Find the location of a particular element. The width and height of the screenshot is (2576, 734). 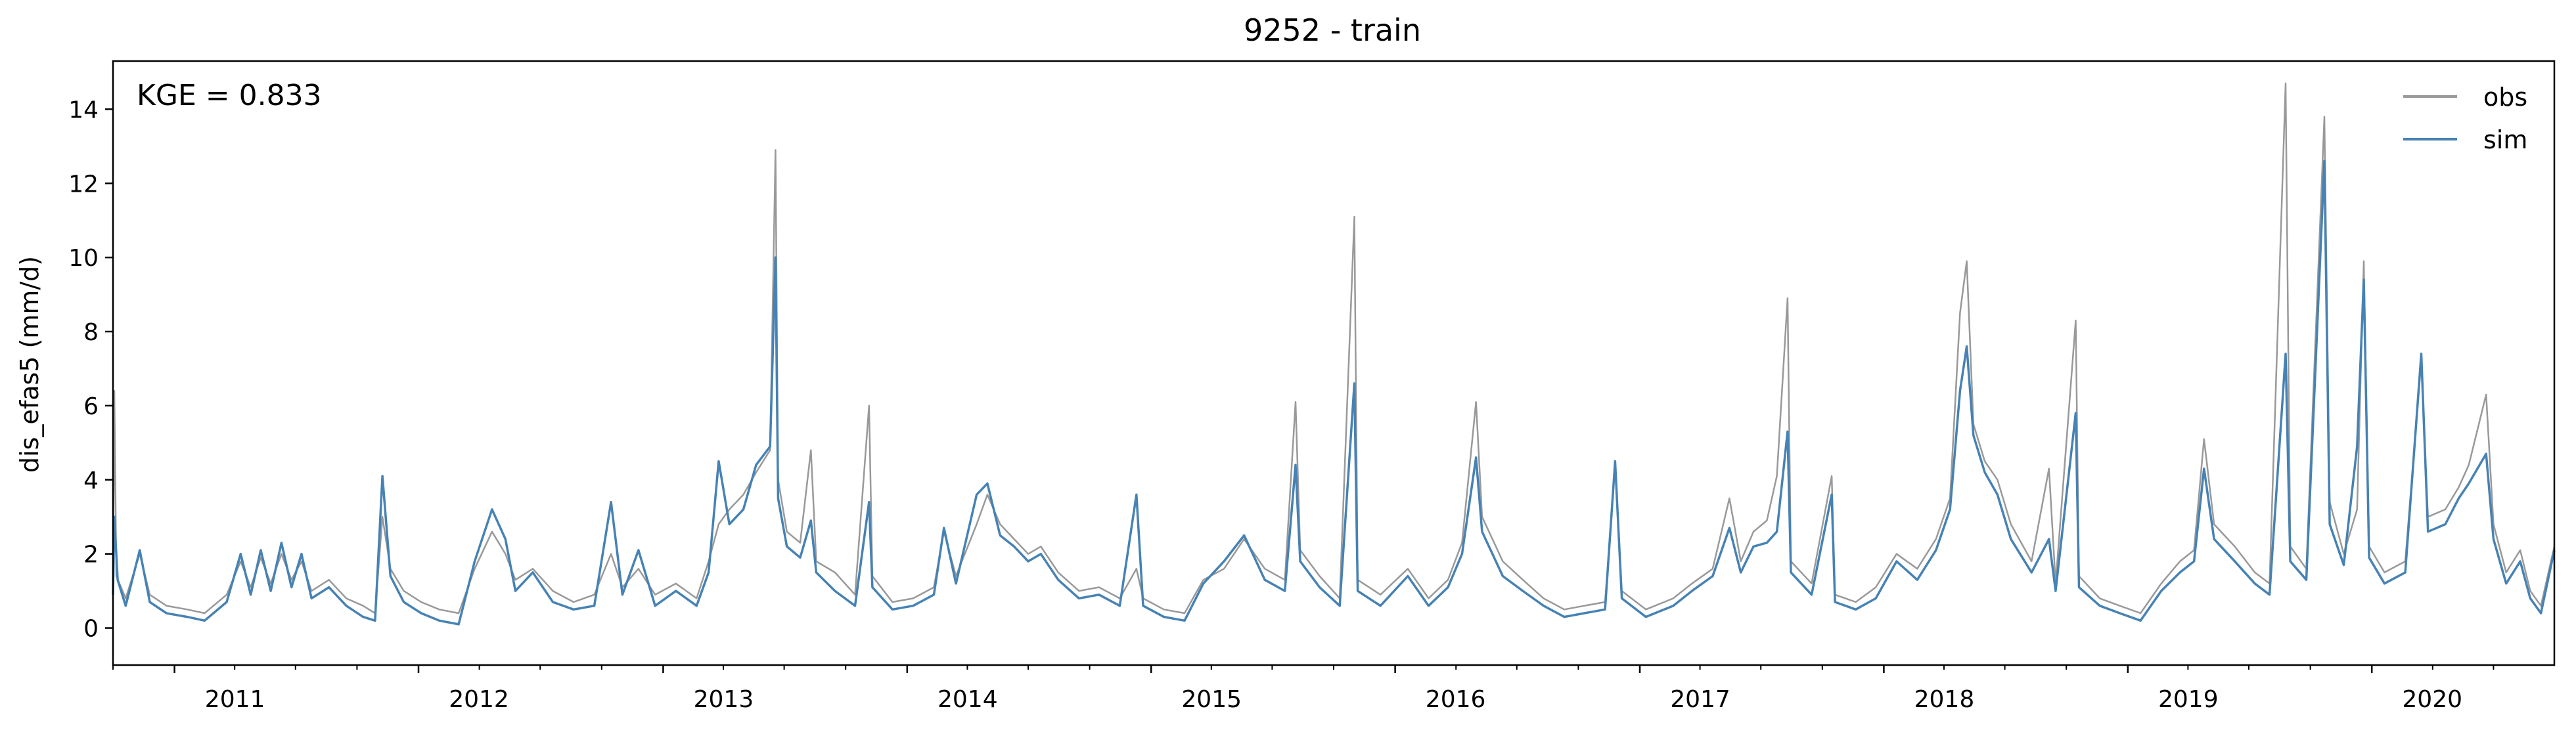

kge-annotation: KGE = 0.833 is located at coordinates (229, 95).